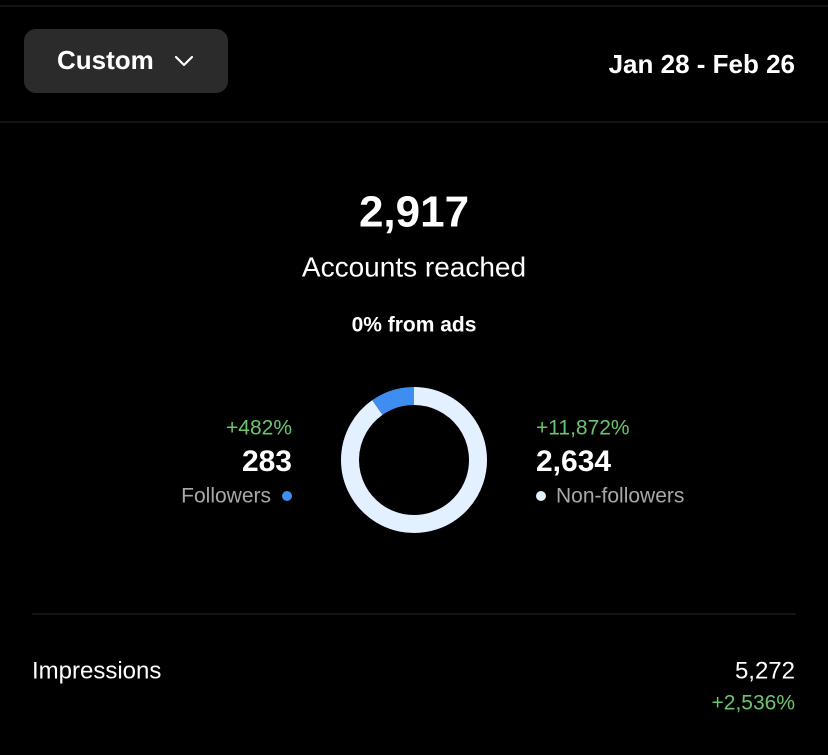 The height and width of the screenshot is (755, 828). I want to click on non-followers-change: +11,872%, so click(583, 428).